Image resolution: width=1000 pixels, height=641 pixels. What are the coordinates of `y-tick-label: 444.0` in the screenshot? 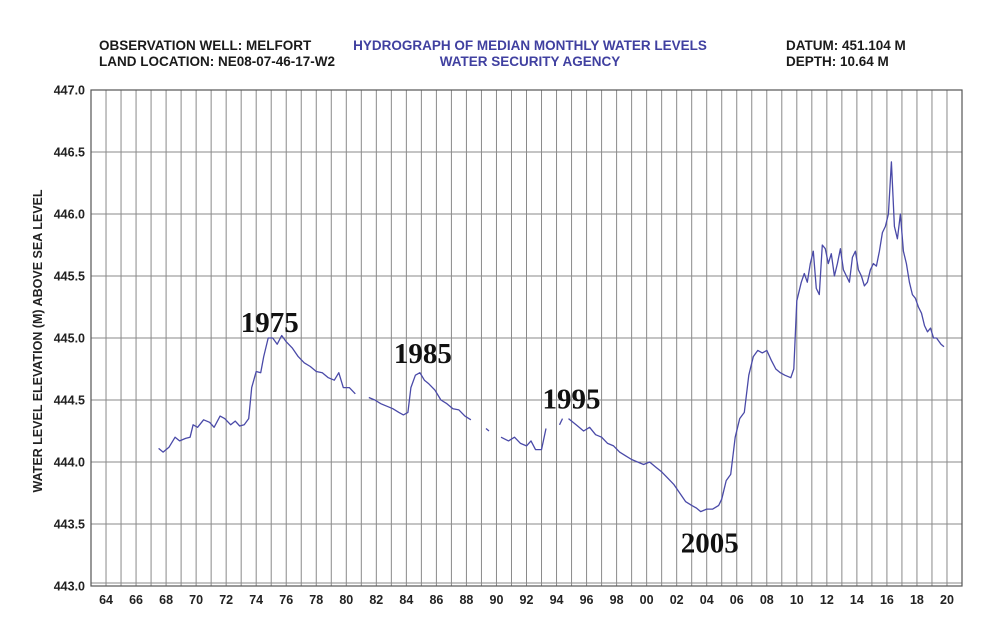 It's located at (69, 463).